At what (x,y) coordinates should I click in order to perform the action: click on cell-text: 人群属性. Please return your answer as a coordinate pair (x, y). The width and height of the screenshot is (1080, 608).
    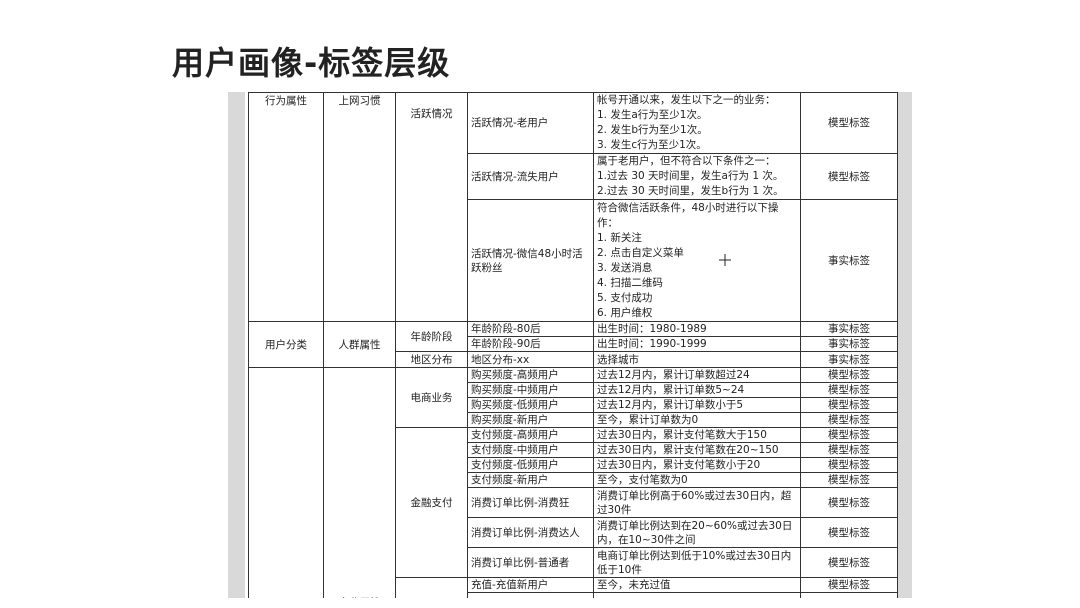
    Looking at the image, I should click on (359, 344).